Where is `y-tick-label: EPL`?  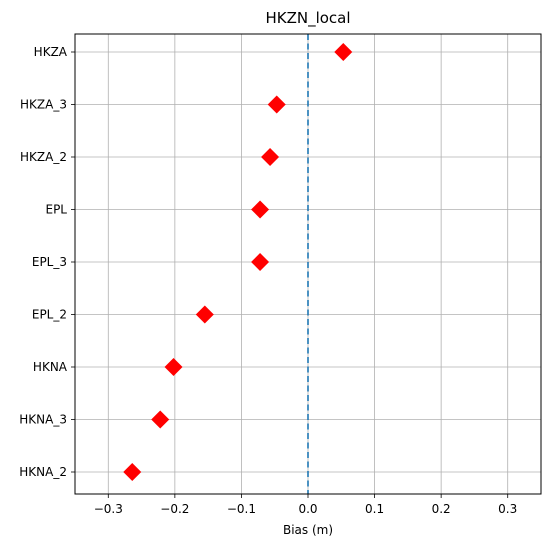
y-tick-label: EPL is located at coordinates (56, 210).